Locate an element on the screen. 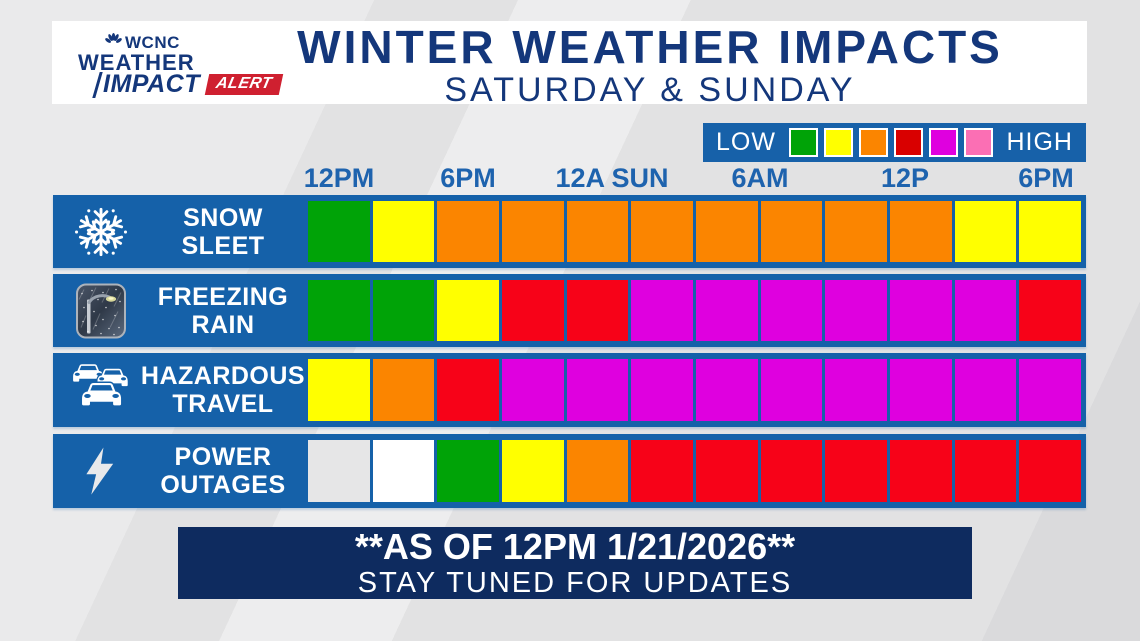 This screenshot has height=641, width=1140. impact-row-hazardous-travel: HAZARDOUS TRAVEL is located at coordinates (569, 390).